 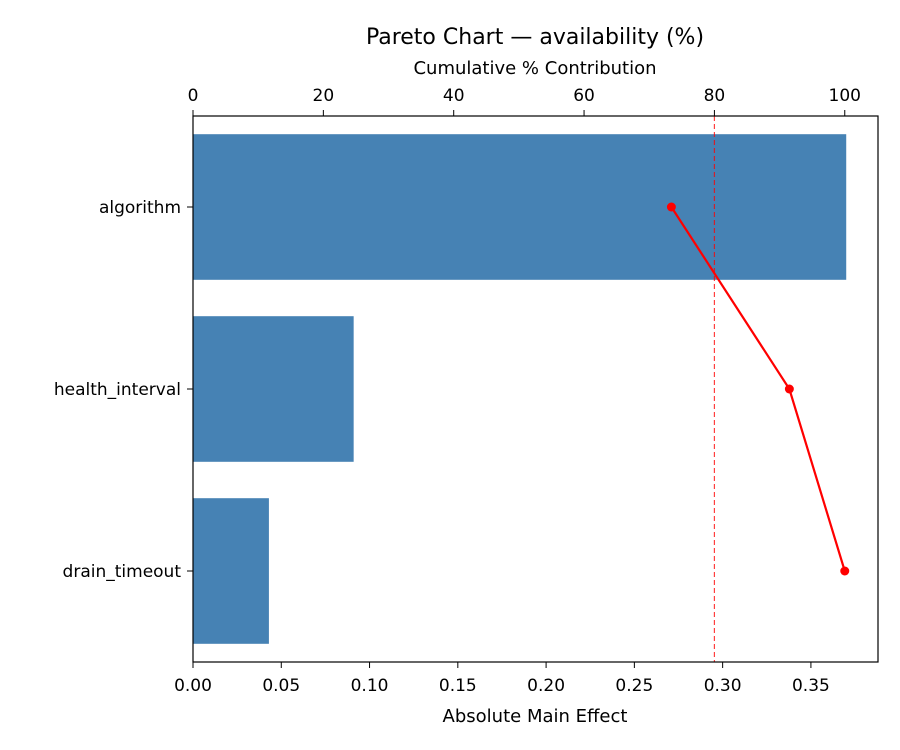 What do you see at coordinates (370, 686) in the screenshot?
I see `x-tick-label: 0.10` at bounding box center [370, 686].